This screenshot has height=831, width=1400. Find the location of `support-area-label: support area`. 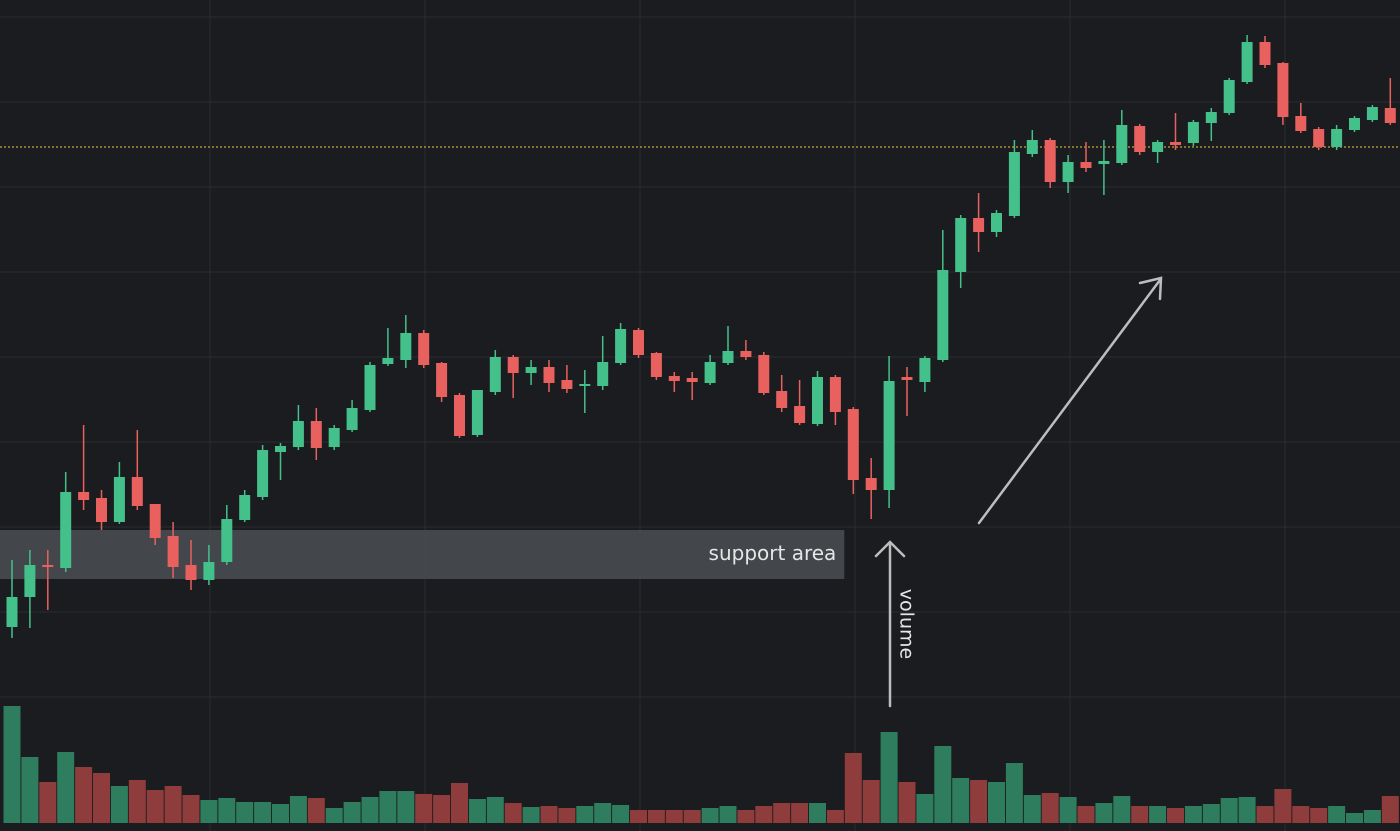

support-area-label: support area is located at coordinates (773, 553).